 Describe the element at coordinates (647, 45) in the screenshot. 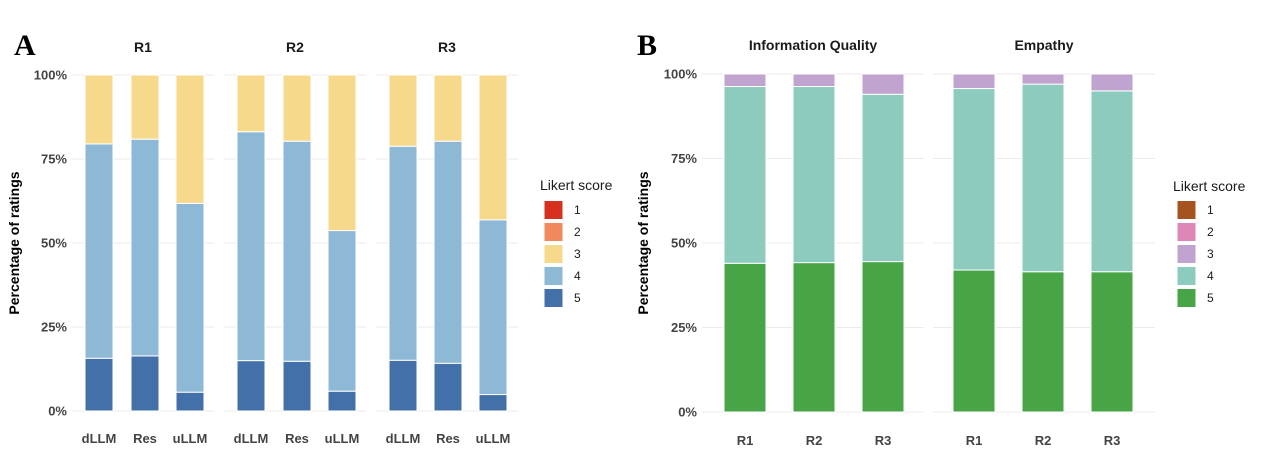

I see `panel-label: B` at that location.